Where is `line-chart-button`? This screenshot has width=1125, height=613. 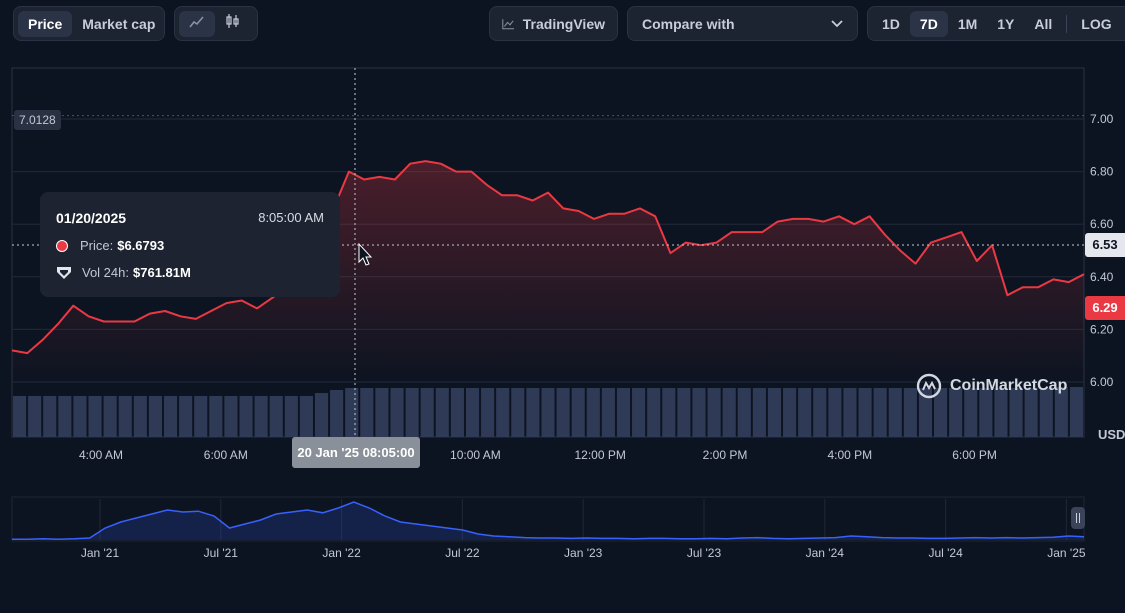
line-chart-button is located at coordinates (197, 23).